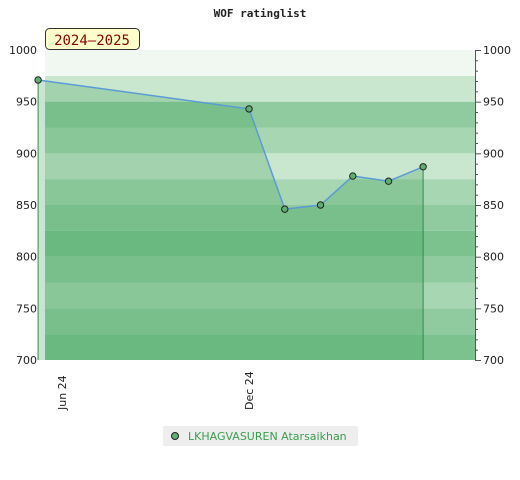  Describe the element at coordinates (26, 102) in the screenshot. I see `left-axis-tick-label: 950` at that location.